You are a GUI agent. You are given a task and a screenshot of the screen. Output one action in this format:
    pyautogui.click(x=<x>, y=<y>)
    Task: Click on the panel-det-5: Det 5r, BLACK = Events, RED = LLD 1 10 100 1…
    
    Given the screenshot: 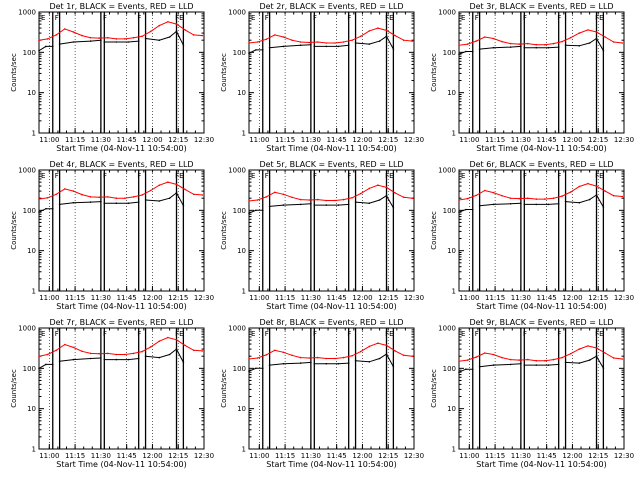 What is the action you would take?
    pyautogui.click(x=322, y=235)
    